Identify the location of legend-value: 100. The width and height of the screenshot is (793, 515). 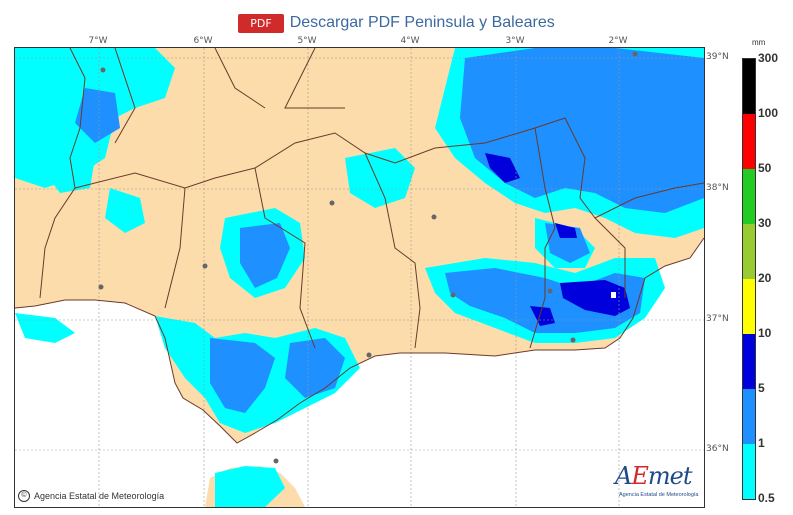
(768, 113).